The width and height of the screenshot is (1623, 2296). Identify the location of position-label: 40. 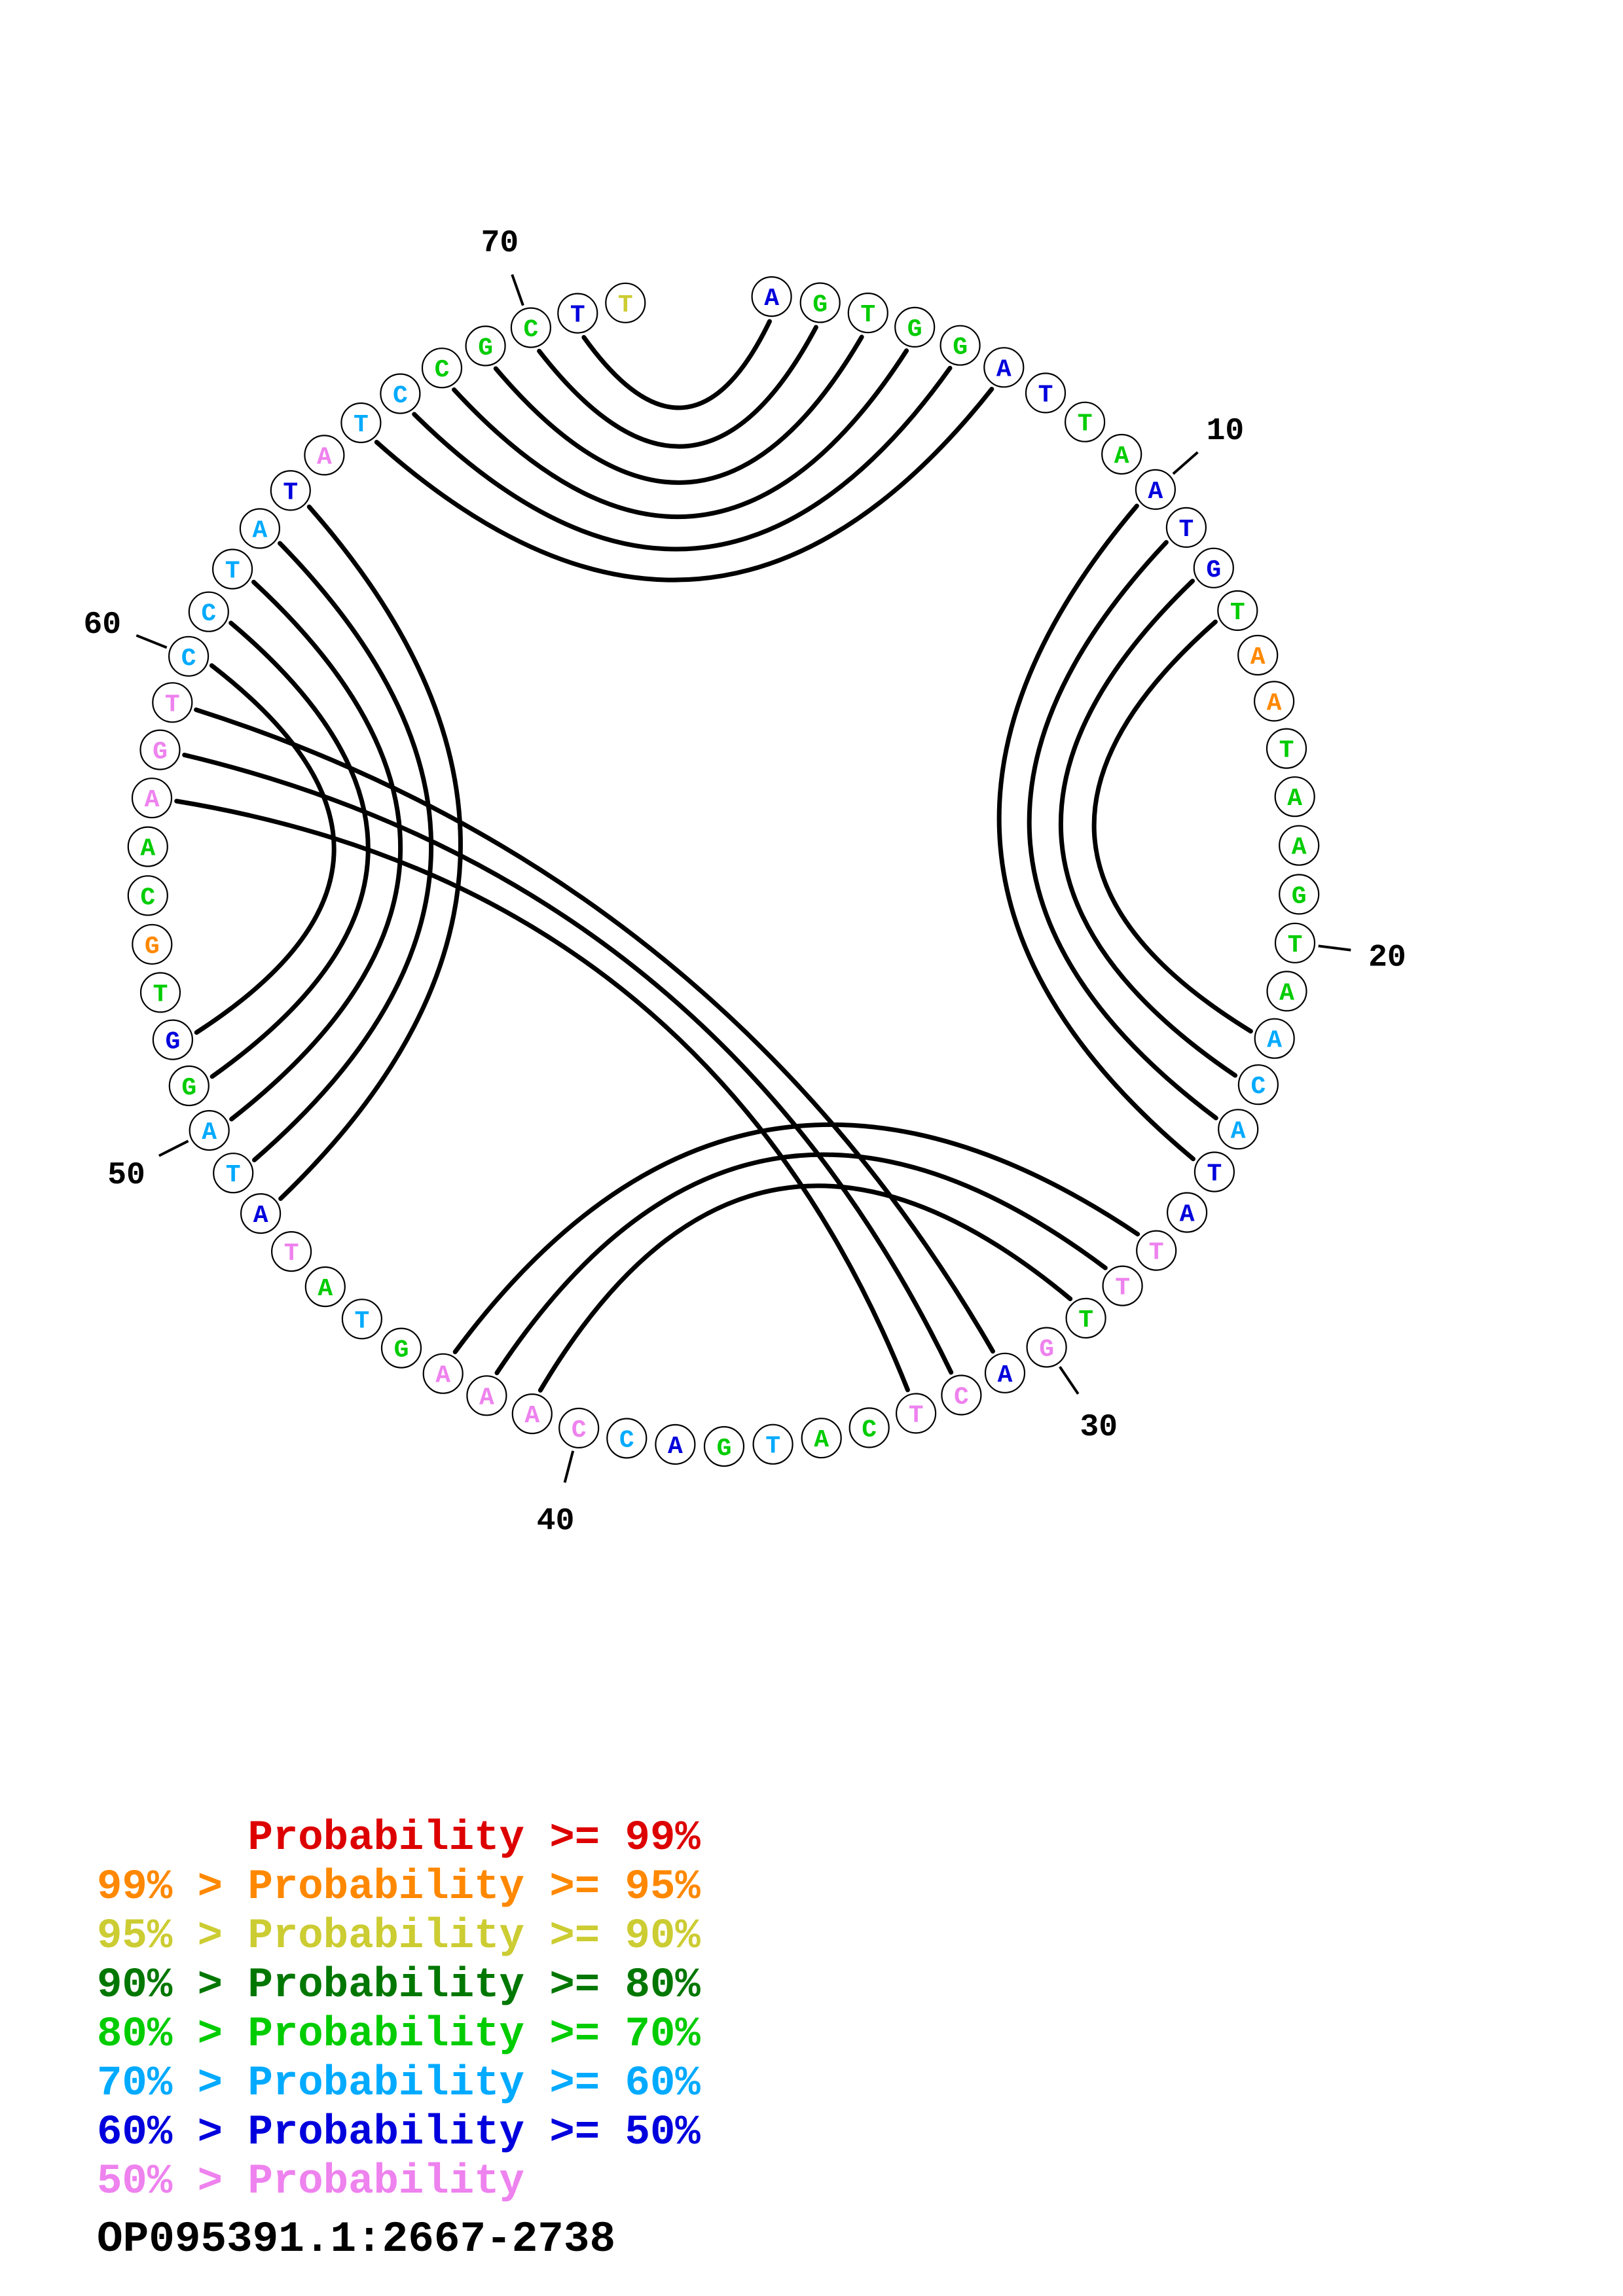
(556, 1521).